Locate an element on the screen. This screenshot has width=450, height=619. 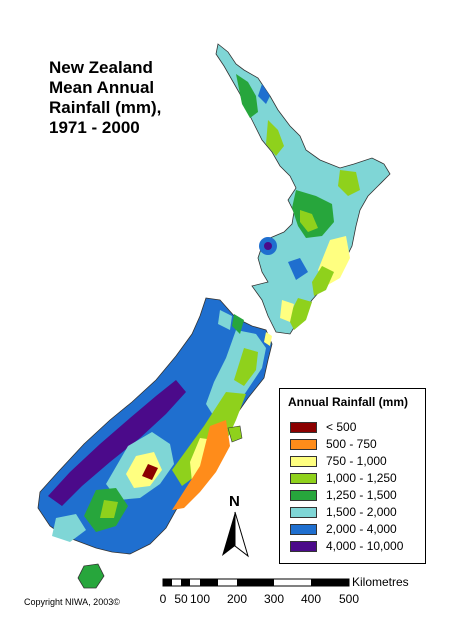
scale-unit-label: Kilometres is located at coordinates (380, 582).